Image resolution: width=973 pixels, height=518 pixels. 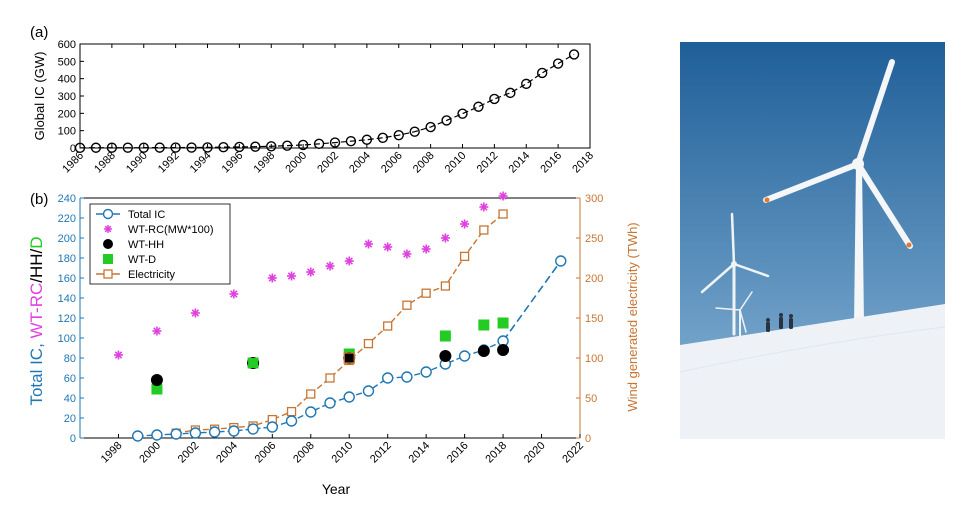 I want to click on panel-a-x-tick-label: 1996, so click(x=233, y=163).